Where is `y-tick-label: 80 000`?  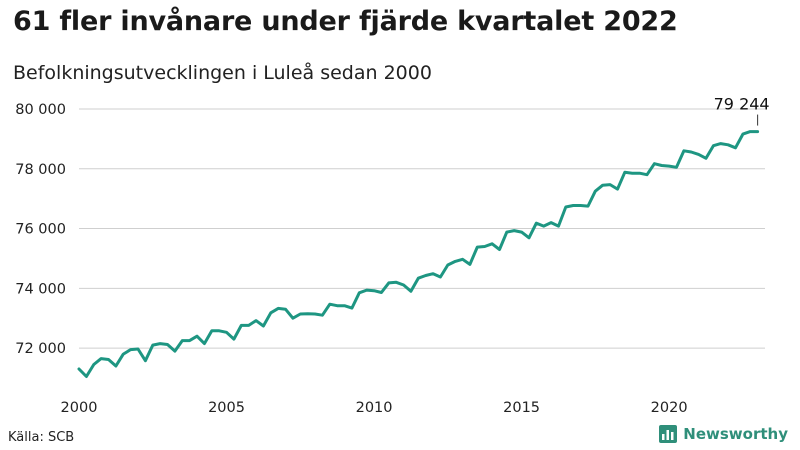
y-tick-label: 80 000 is located at coordinates (40, 110).